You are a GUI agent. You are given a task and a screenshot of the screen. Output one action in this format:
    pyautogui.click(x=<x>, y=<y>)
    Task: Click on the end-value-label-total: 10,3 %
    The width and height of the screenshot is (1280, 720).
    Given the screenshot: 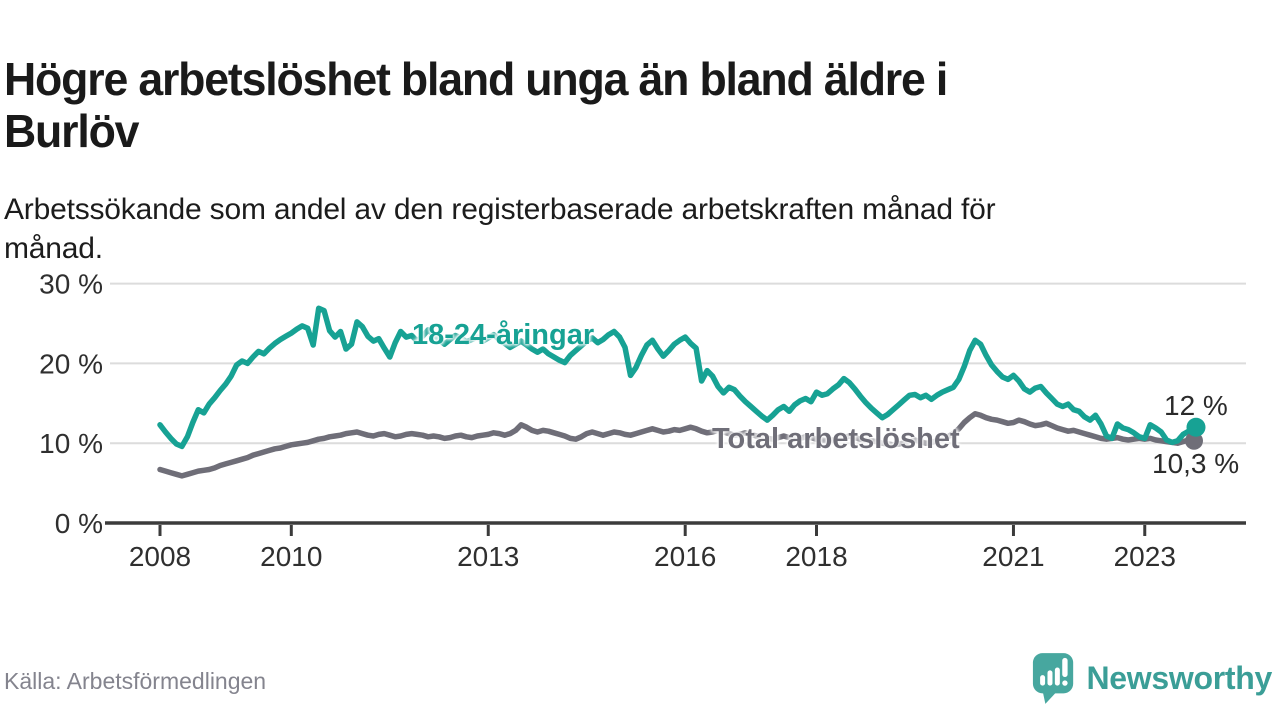 What is the action you would take?
    pyautogui.click(x=1196, y=463)
    